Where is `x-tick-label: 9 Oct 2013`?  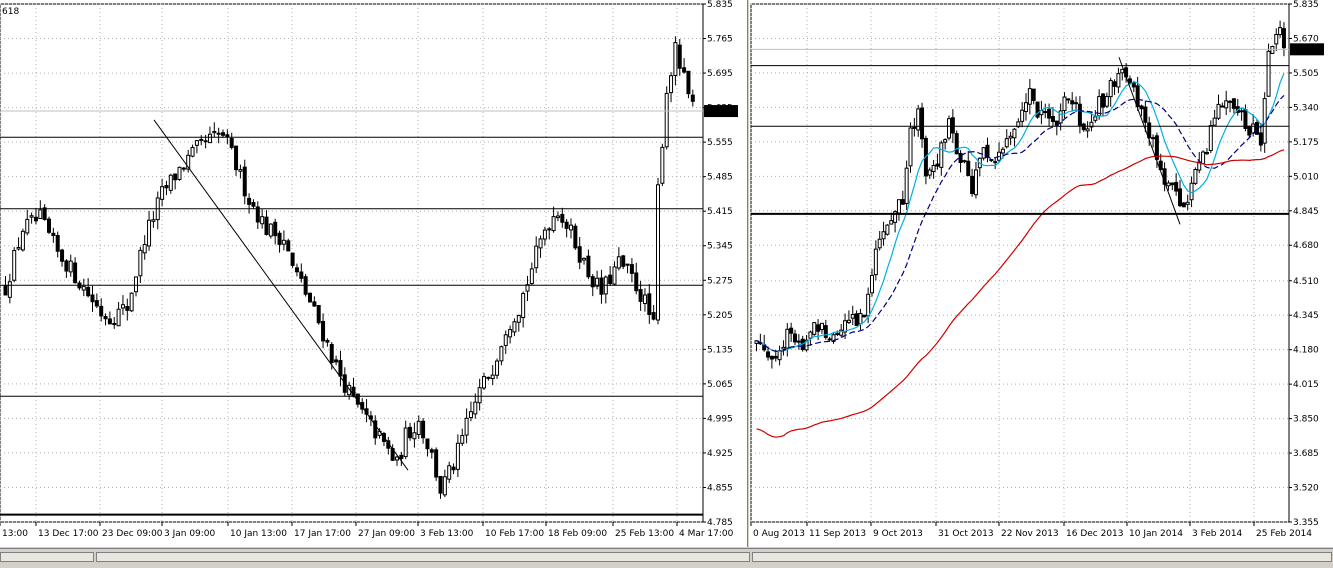 x-tick-label: 9 Oct 2013 is located at coordinates (898, 534).